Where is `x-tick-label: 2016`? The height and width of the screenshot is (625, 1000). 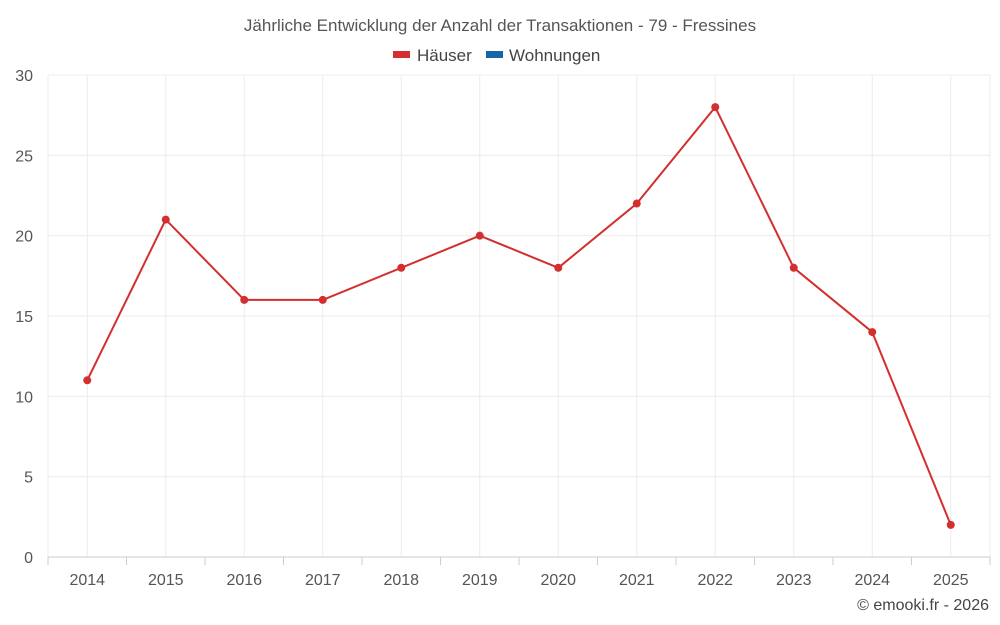 x-tick-label: 2016 is located at coordinates (244, 580).